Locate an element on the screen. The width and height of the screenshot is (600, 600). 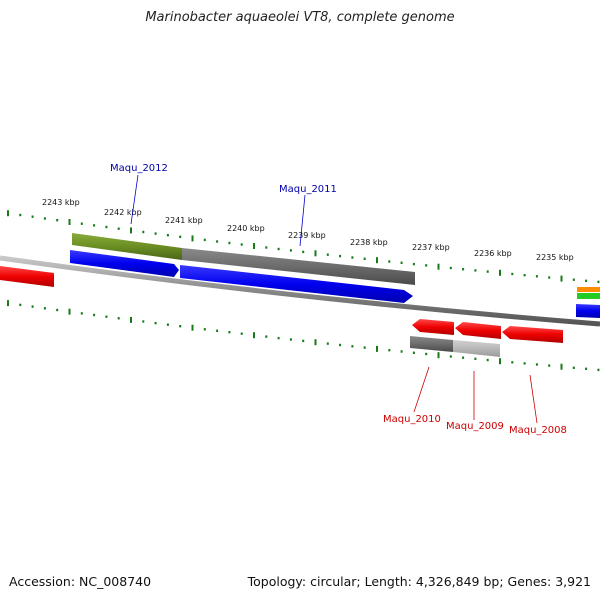
tick-label: 2240 kbp is located at coordinates (246, 228).